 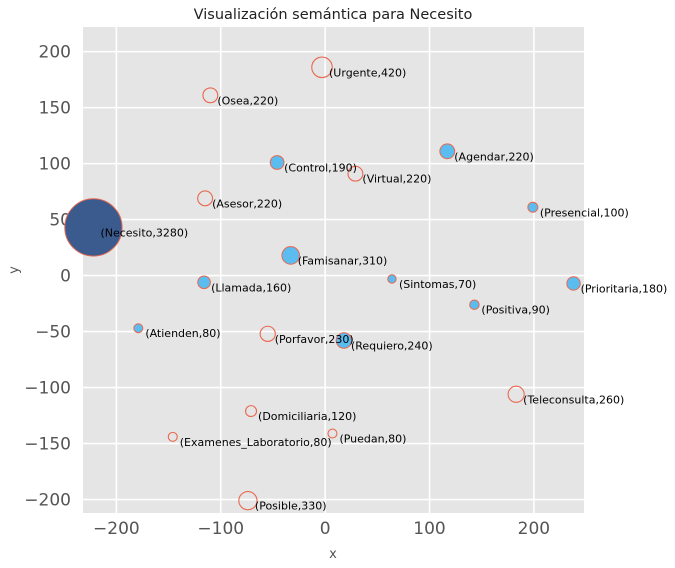 What do you see at coordinates (55, 109) in the screenshot?
I see `y-tick-label: 150` at bounding box center [55, 109].